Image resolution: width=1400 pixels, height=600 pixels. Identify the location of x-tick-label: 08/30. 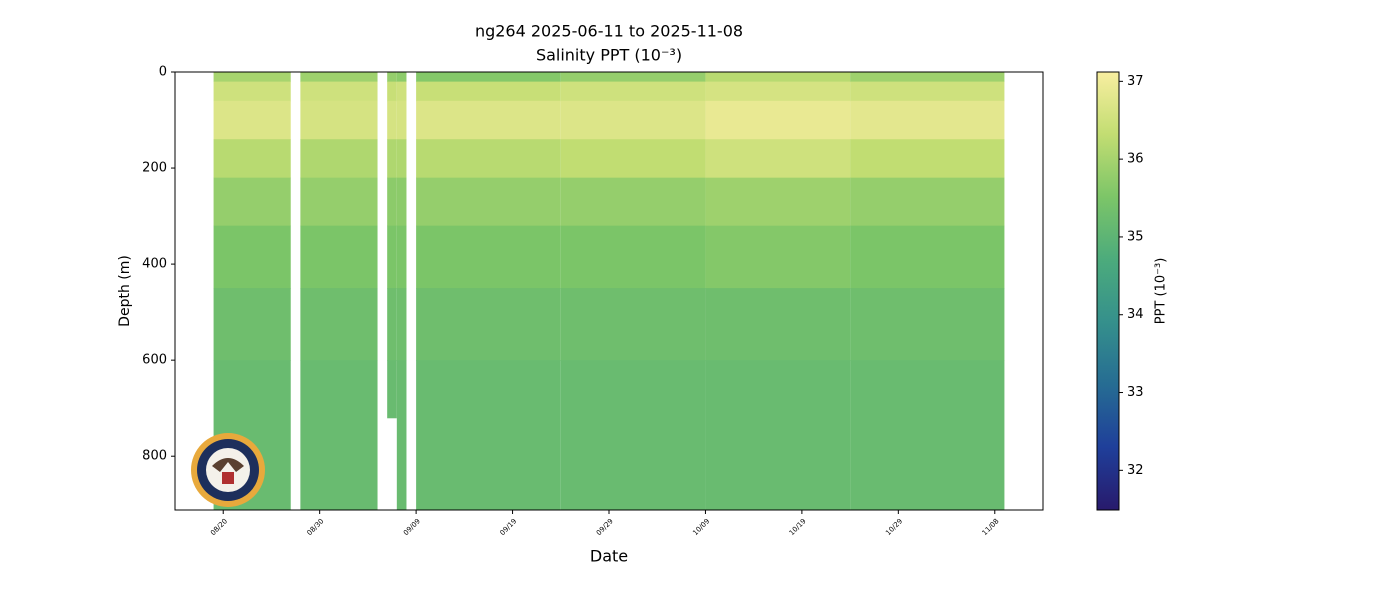
(316, 527).